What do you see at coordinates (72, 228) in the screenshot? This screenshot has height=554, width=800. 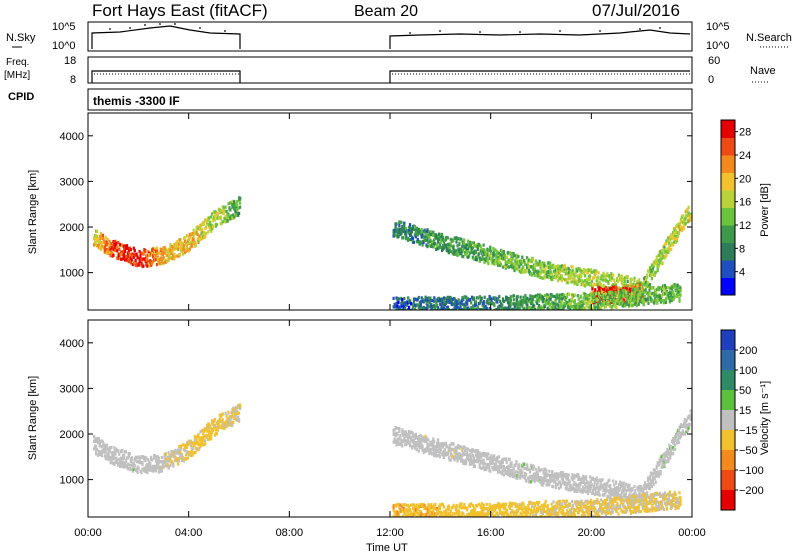 I see `y-tick-label: 2000` at bounding box center [72, 228].